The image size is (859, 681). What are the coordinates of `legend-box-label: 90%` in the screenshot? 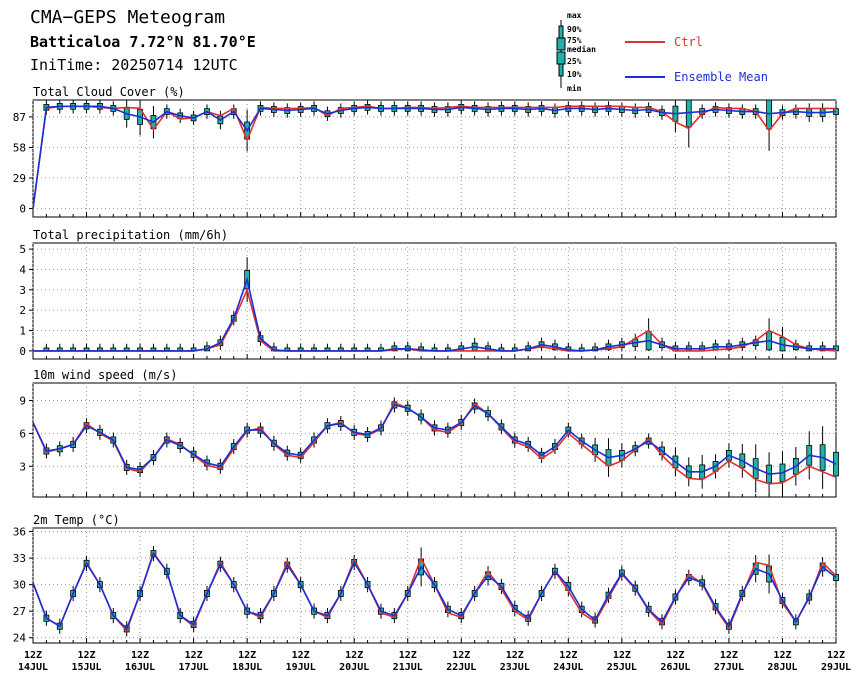 It's located at (574, 29).